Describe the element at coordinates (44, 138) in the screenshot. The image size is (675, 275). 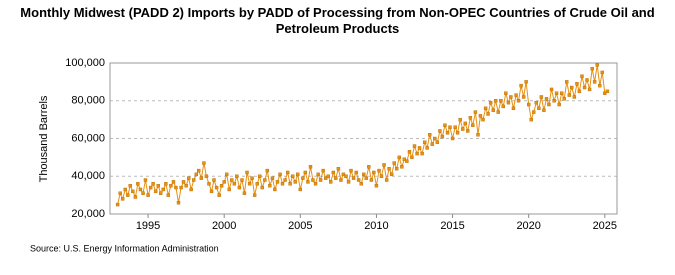
I see `y-axis-label: Thousand Barrels` at that location.